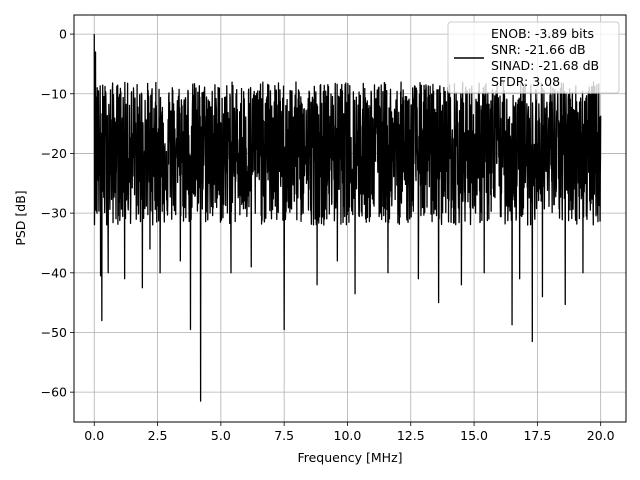  What do you see at coordinates (63, 34) in the screenshot?
I see `y-tick-label: 0` at bounding box center [63, 34].